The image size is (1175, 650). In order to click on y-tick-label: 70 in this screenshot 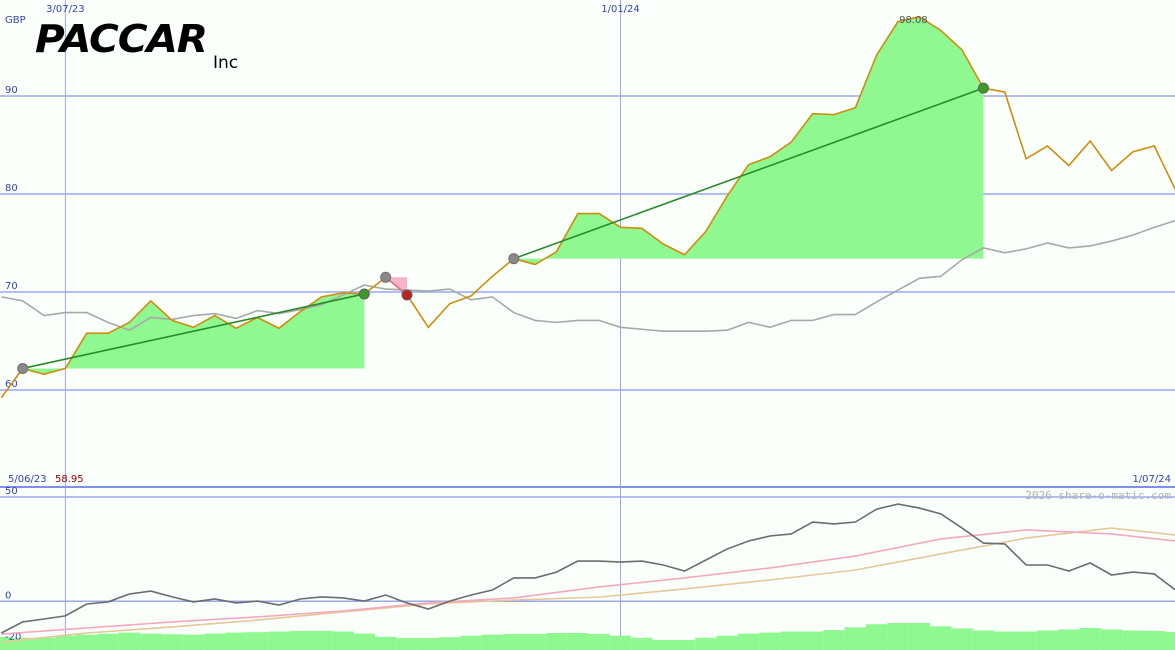, I will do `click(11, 286)`.